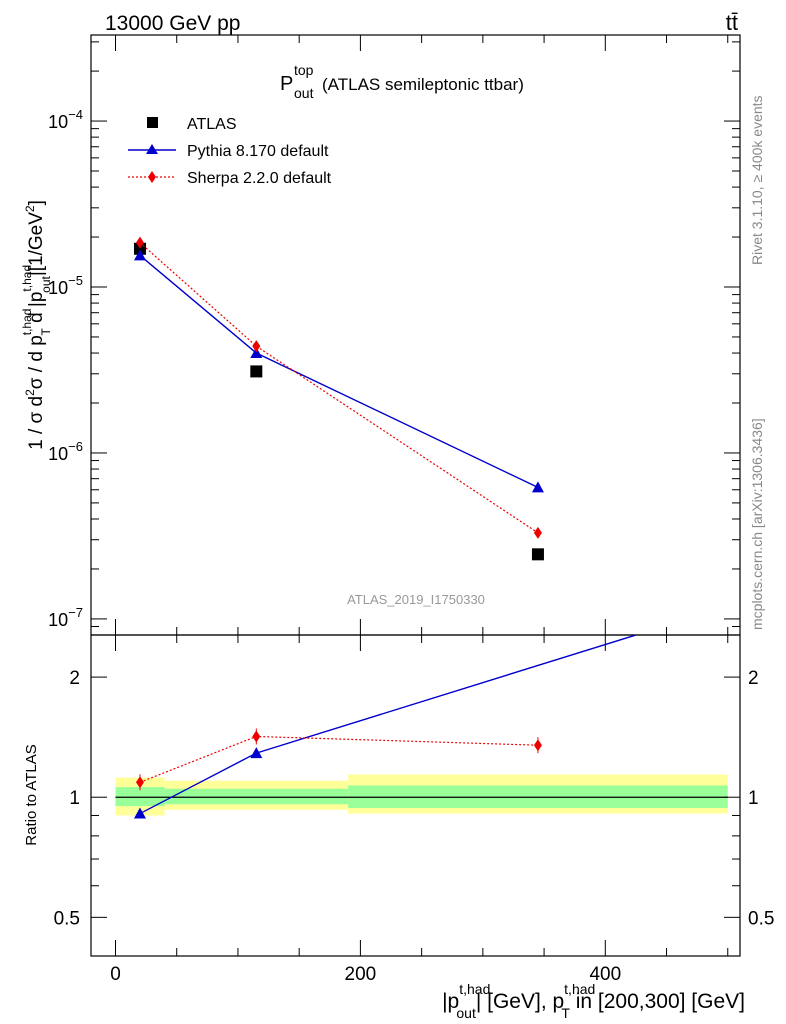  What do you see at coordinates (152, 122) in the screenshot?
I see `legend-marker-atlas` at bounding box center [152, 122].